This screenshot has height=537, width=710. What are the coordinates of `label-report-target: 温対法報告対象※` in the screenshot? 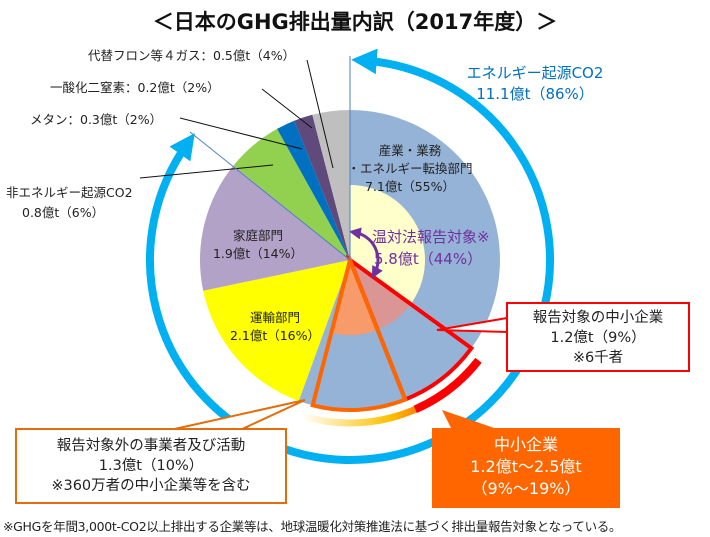 It's located at (431, 237).